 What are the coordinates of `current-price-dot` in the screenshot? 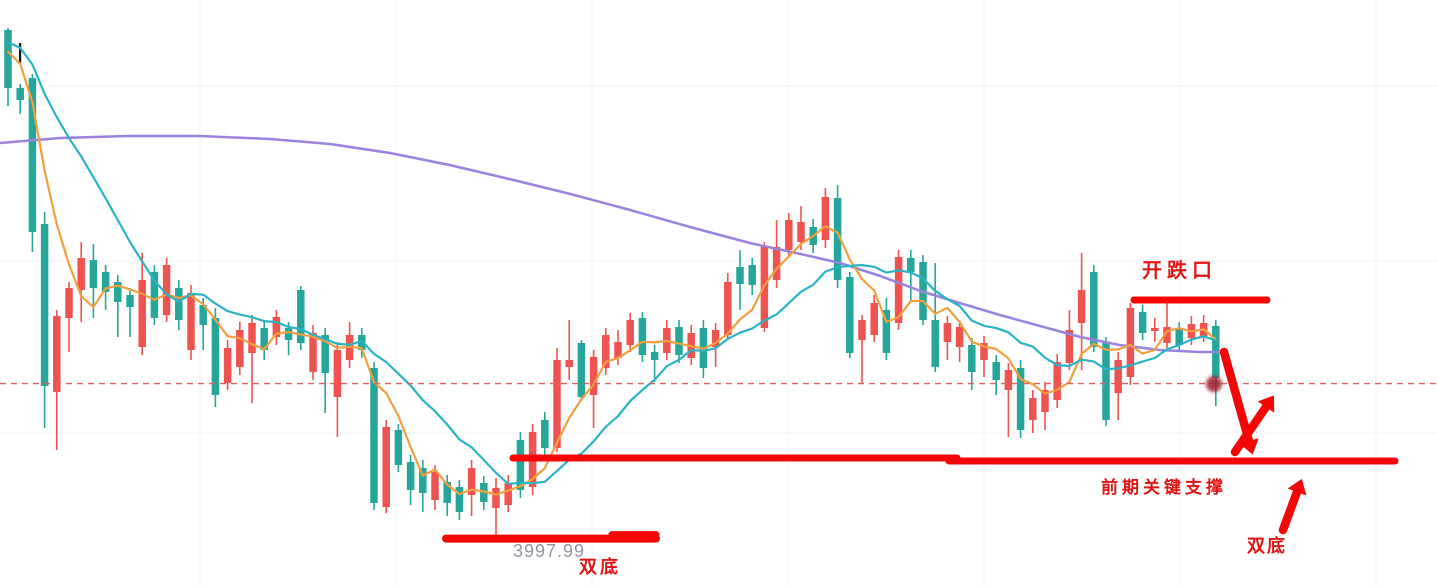 It's located at (1214, 384).